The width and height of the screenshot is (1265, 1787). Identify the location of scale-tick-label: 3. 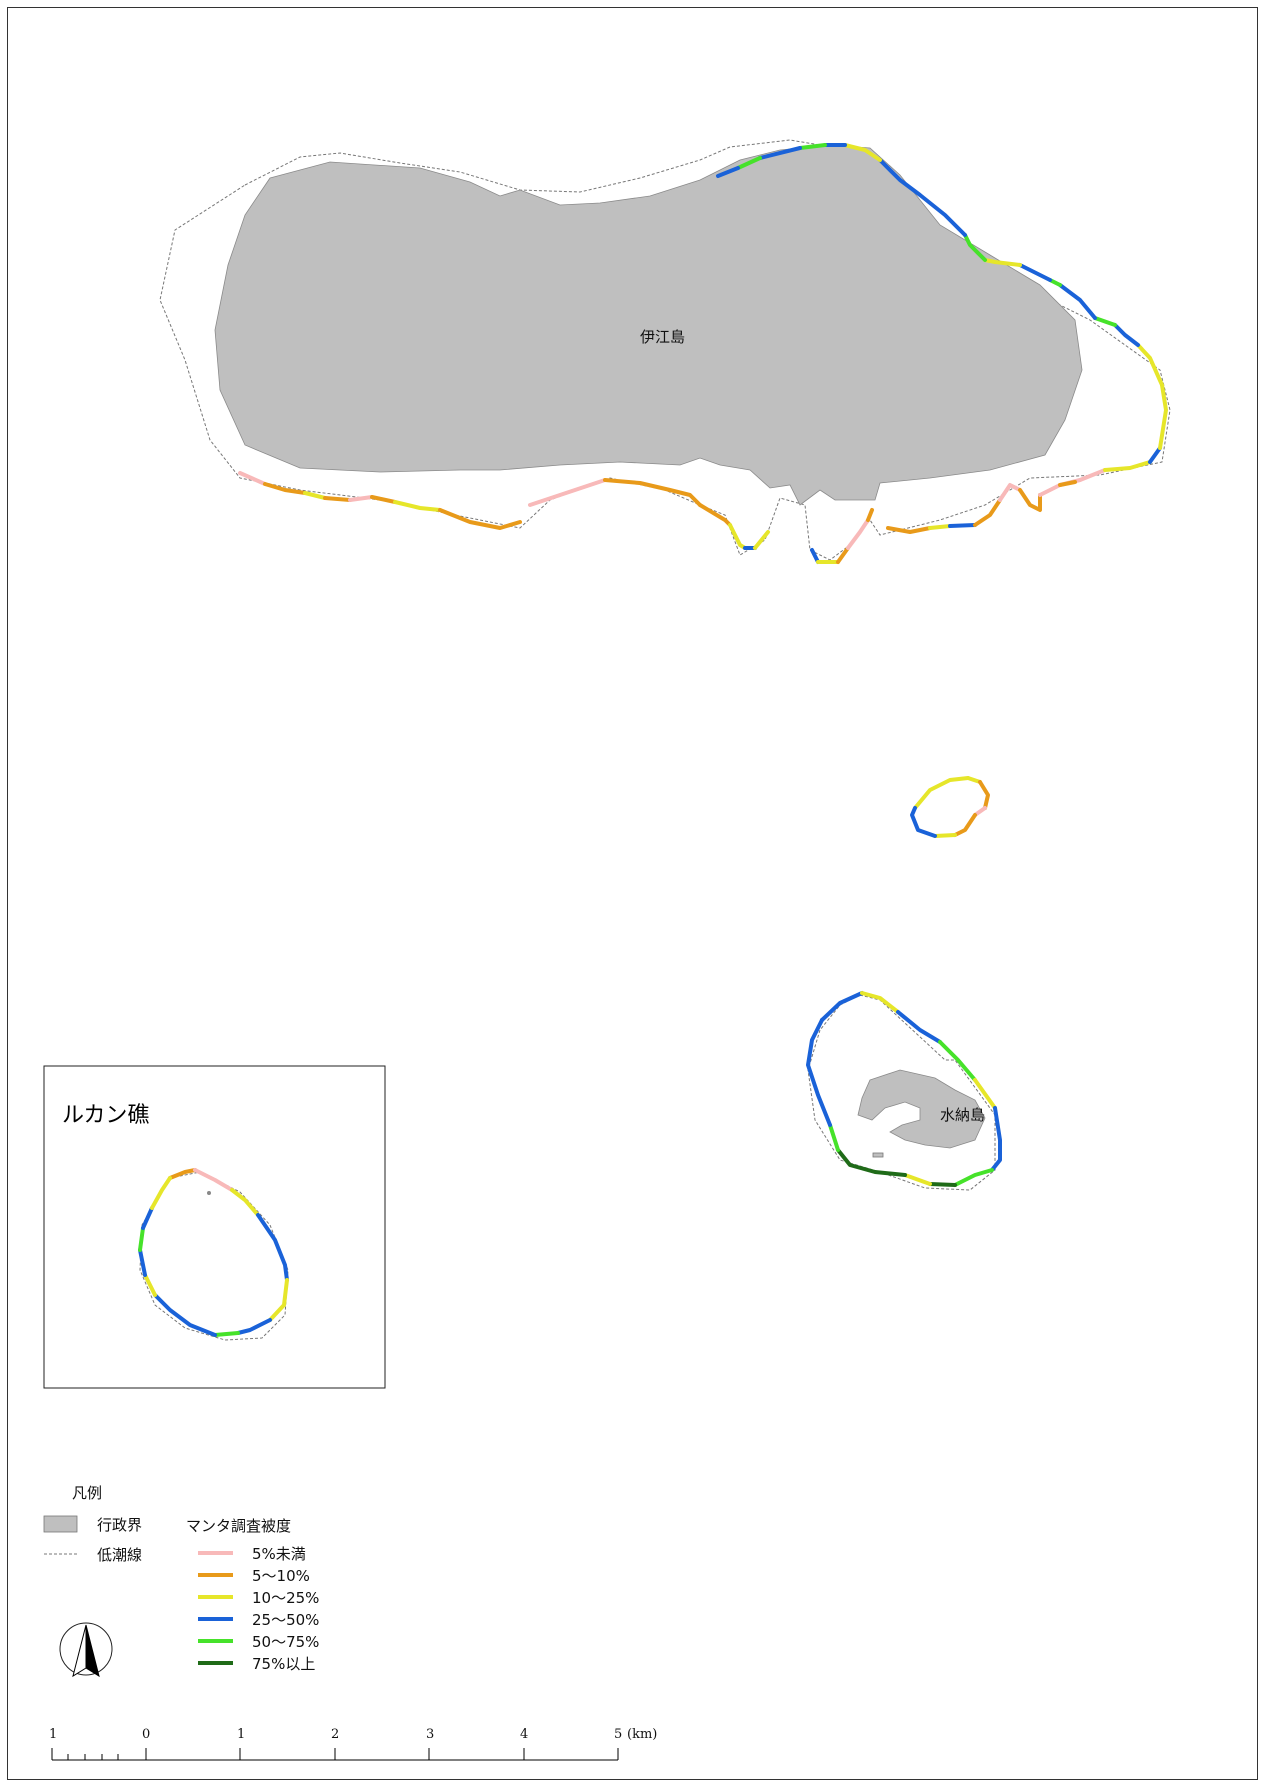
(430, 1734).